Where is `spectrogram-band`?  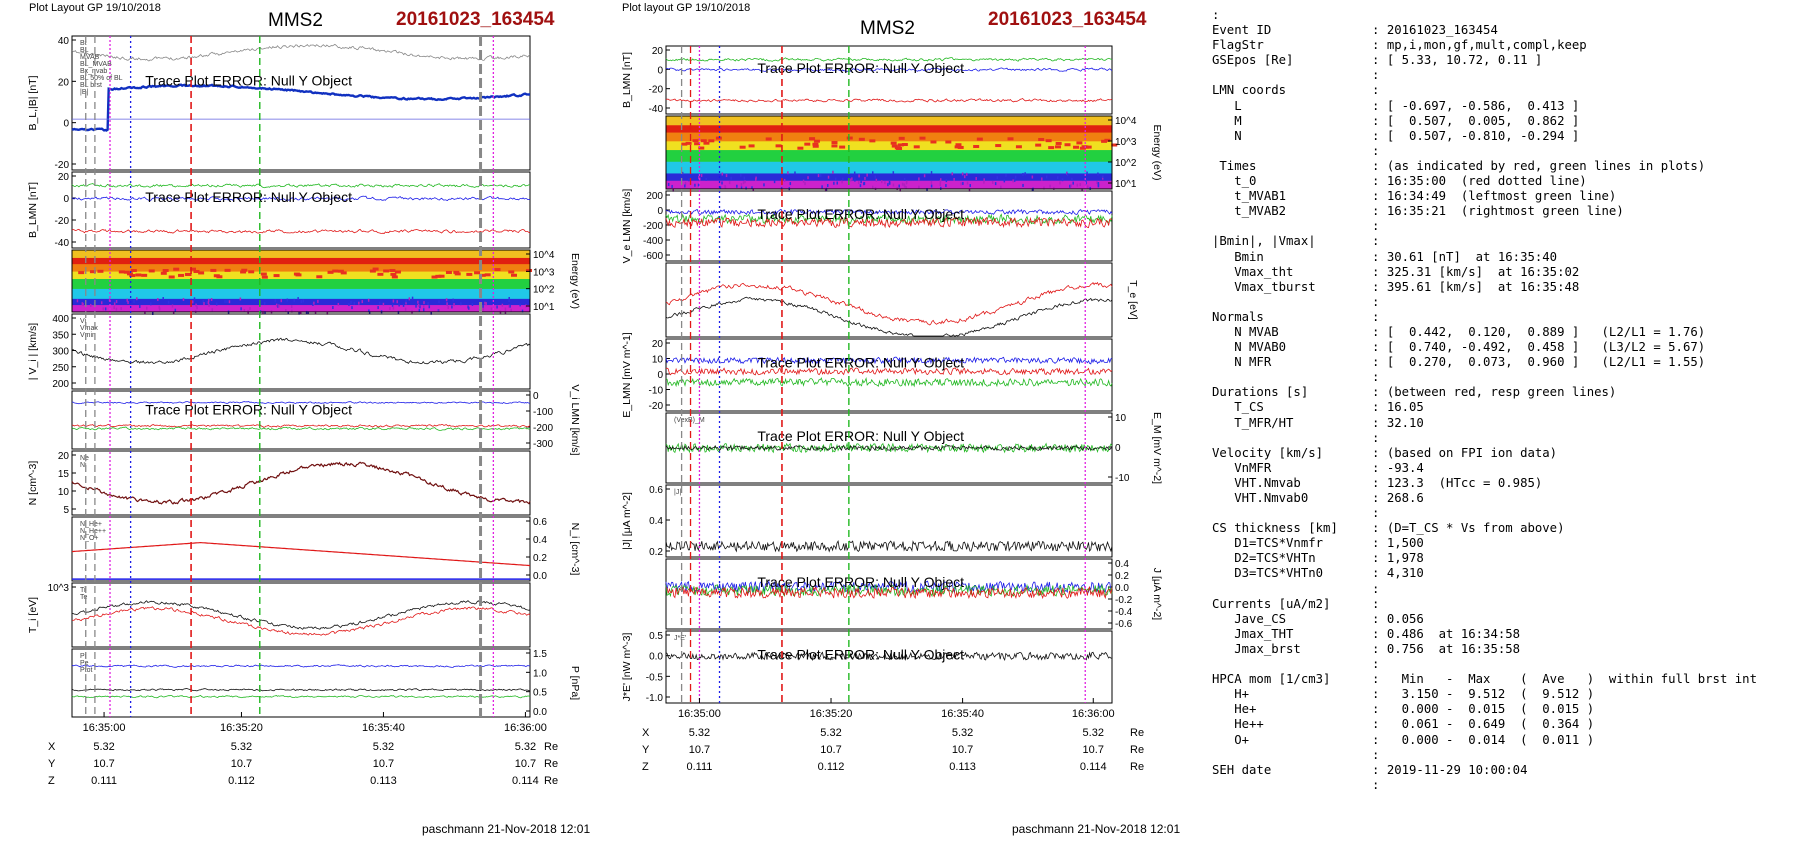
spectrogram-band is located at coordinates (889, 155).